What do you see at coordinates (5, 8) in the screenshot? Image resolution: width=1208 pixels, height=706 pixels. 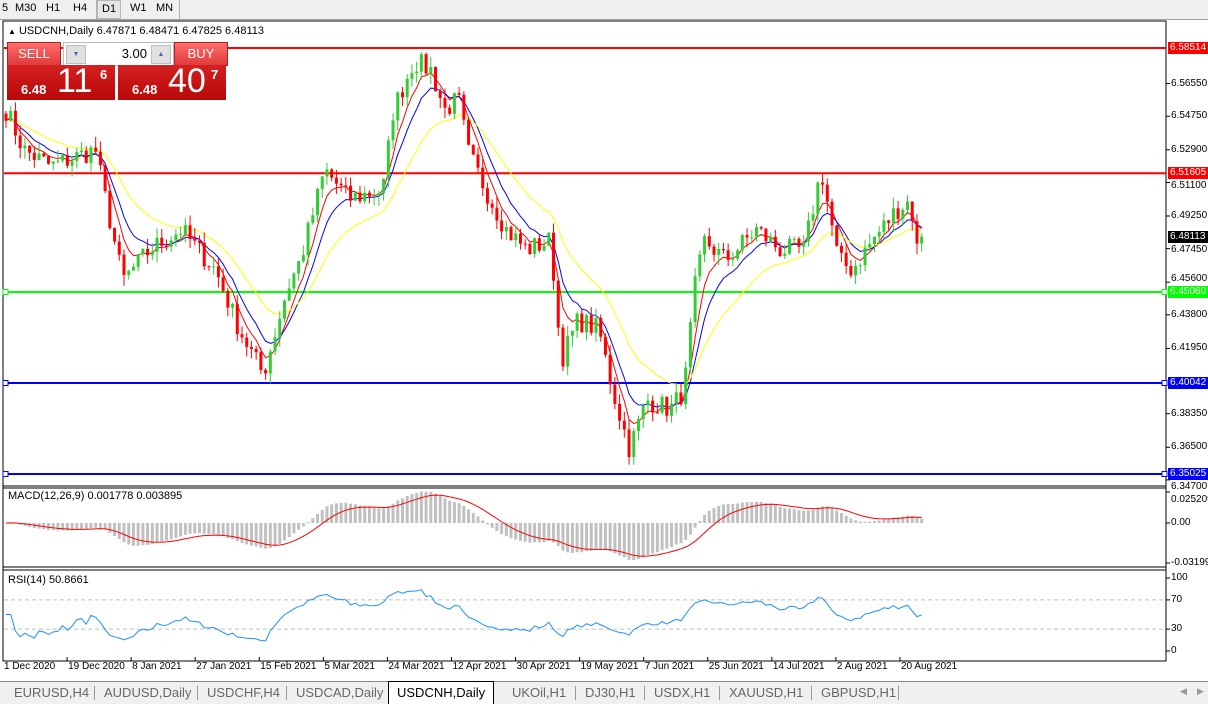 I see `timeframe-m5: 5` at bounding box center [5, 8].